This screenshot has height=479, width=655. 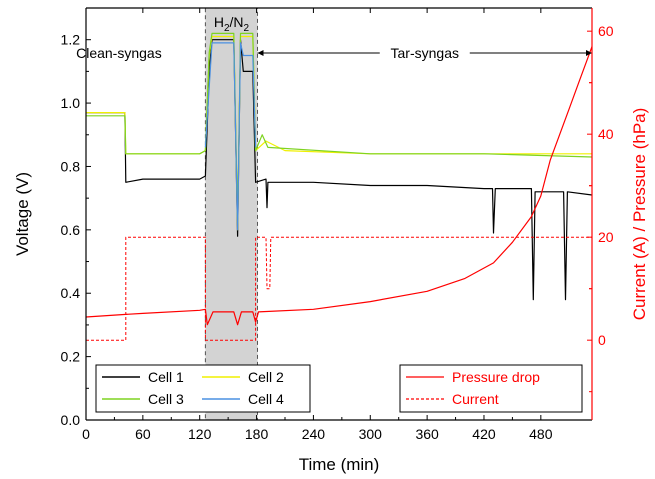 What do you see at coordinates (71, 230) in the screenshot?
I see `y-left-tick-label: 0.6` at bounding box center [71, 230].